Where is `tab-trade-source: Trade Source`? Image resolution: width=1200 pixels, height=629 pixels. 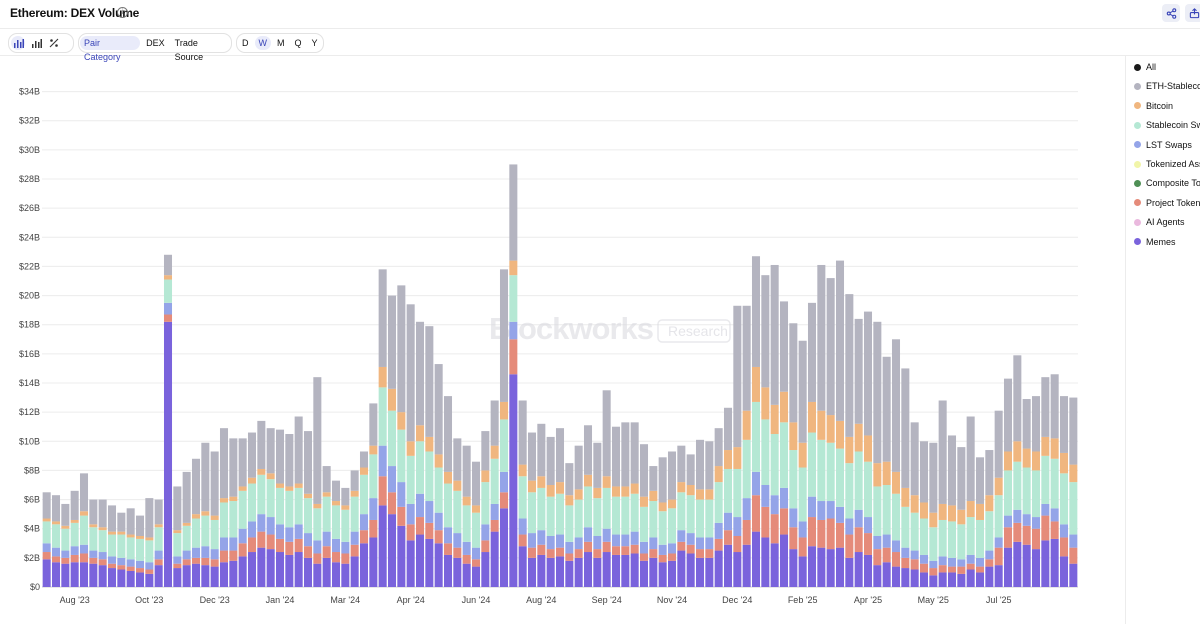 tab-trade-source: Trade Source is located at coordinates (189, 50).